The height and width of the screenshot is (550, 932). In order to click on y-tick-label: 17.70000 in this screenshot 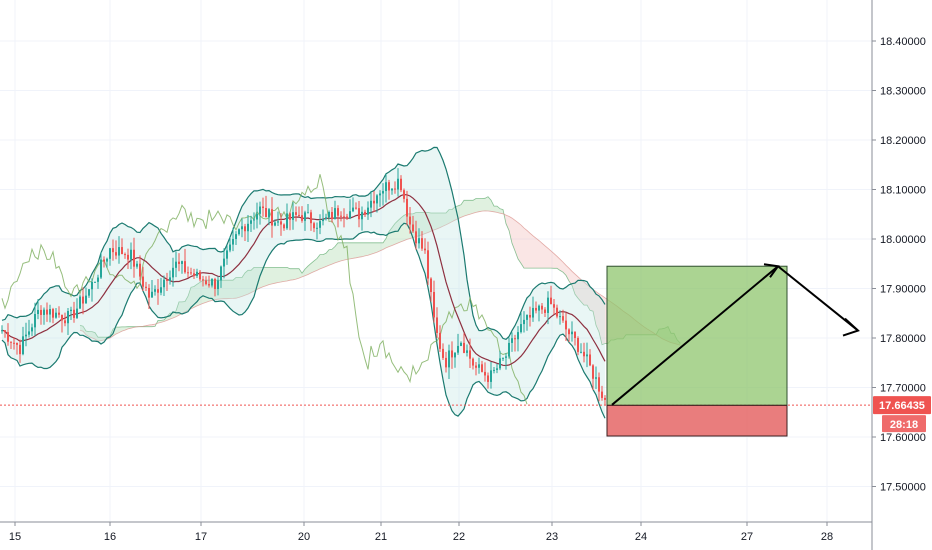, I will do `click(903, 389)`.